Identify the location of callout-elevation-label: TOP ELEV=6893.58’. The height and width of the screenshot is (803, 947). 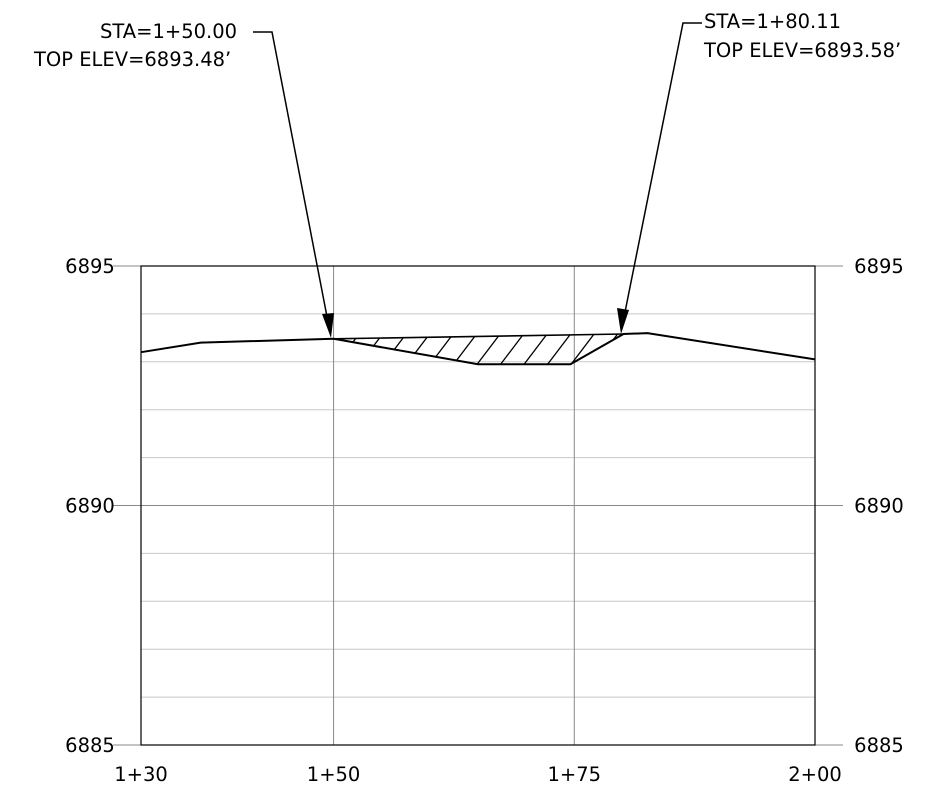
(802, 50).